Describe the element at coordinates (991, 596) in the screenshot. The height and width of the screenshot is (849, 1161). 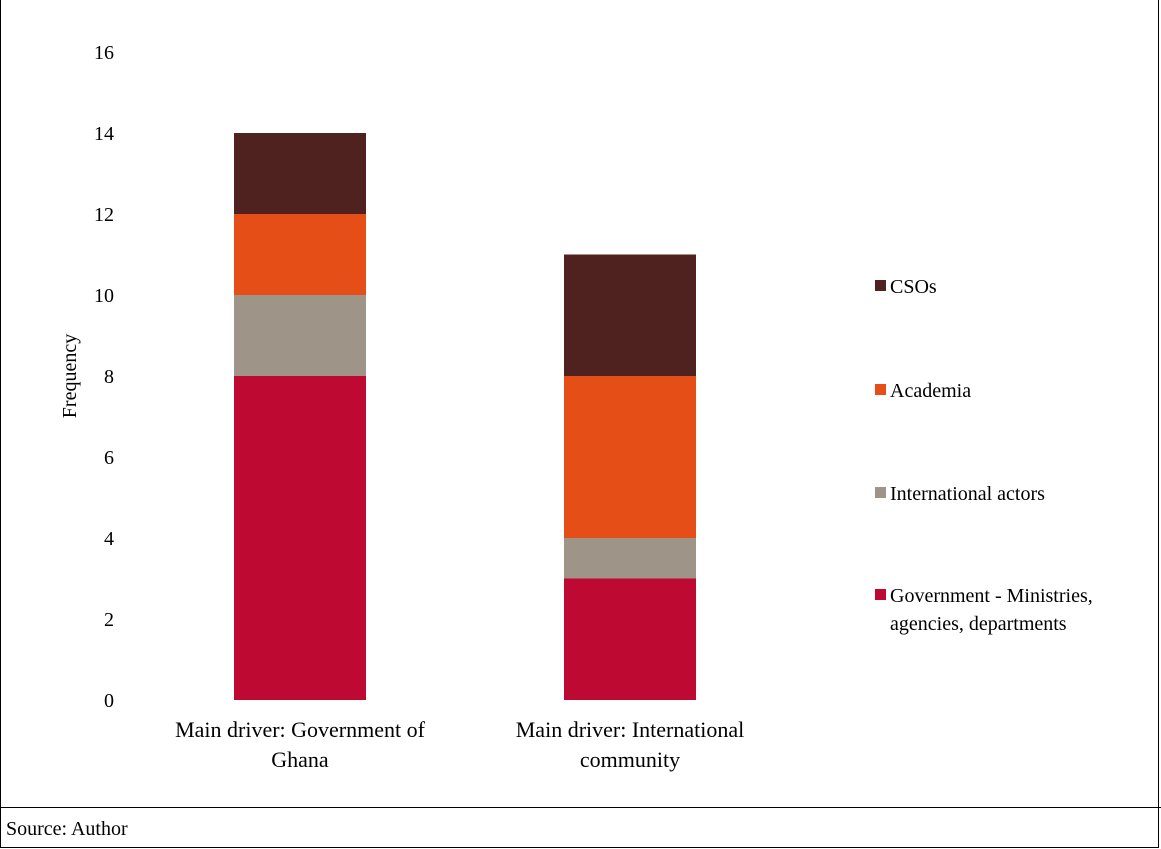
I see `legend-label: Government - Ministries,` at that location.